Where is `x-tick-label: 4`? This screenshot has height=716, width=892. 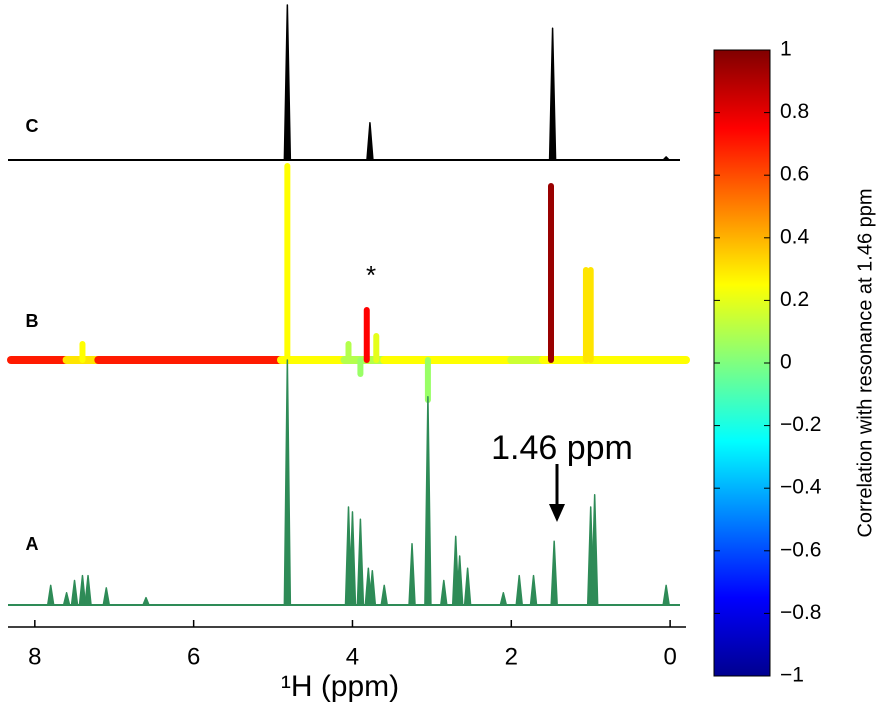
x-tick-label: 4 is located at coordinates (352, 656).